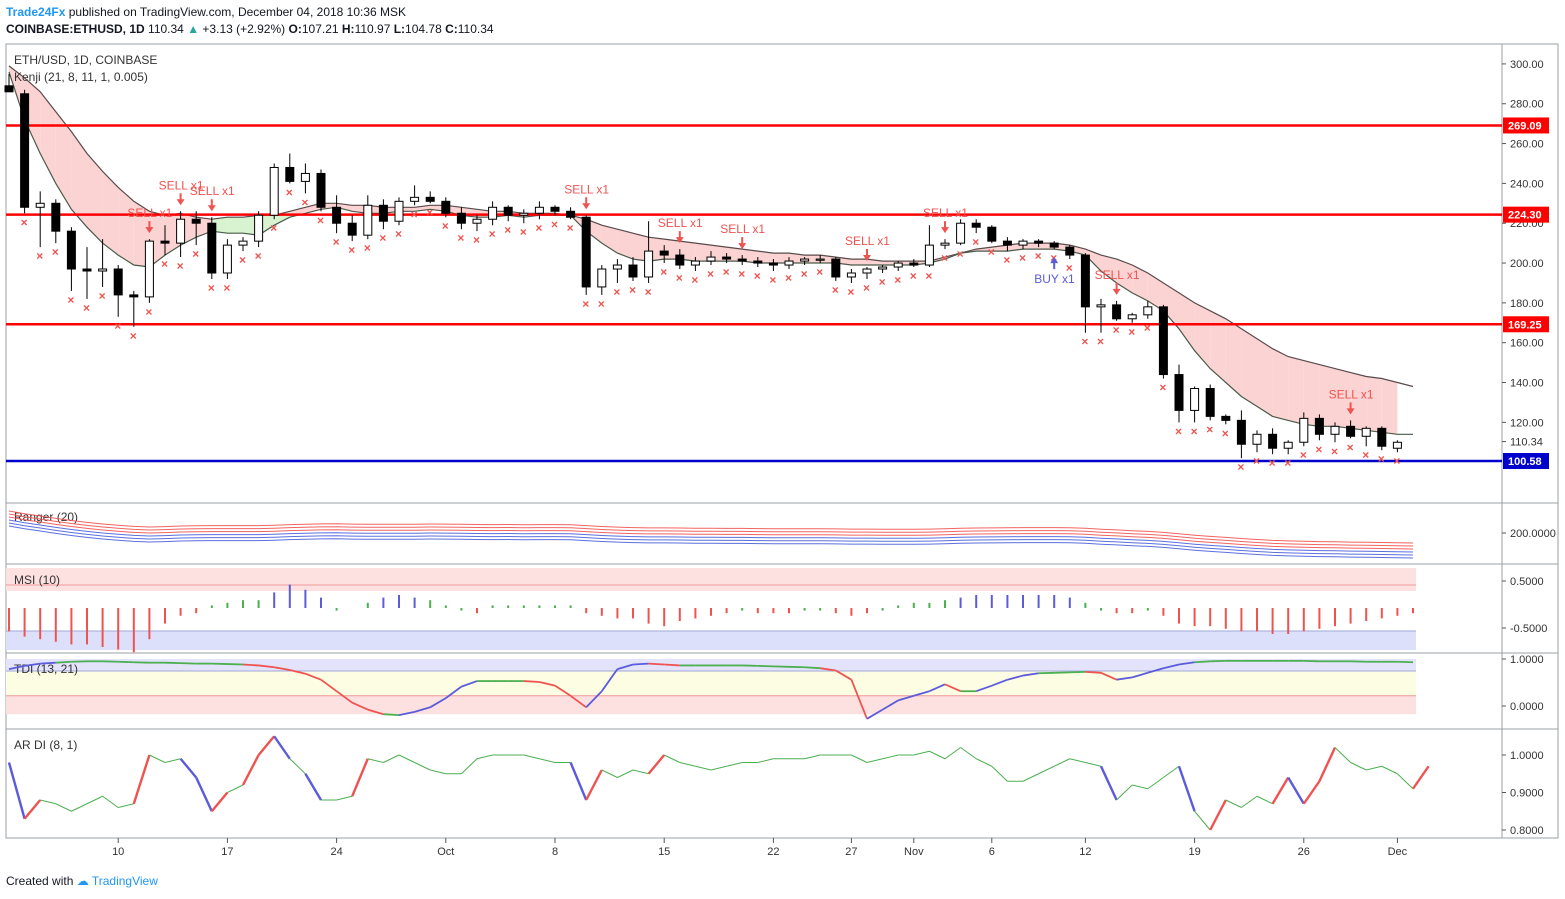 This screenshot has height=899, width=1565. What do you see at coordinates (82, 881) in the screenshot?
I see `tradingview-logo-icon: ☁` at bounding box center [82, 881].